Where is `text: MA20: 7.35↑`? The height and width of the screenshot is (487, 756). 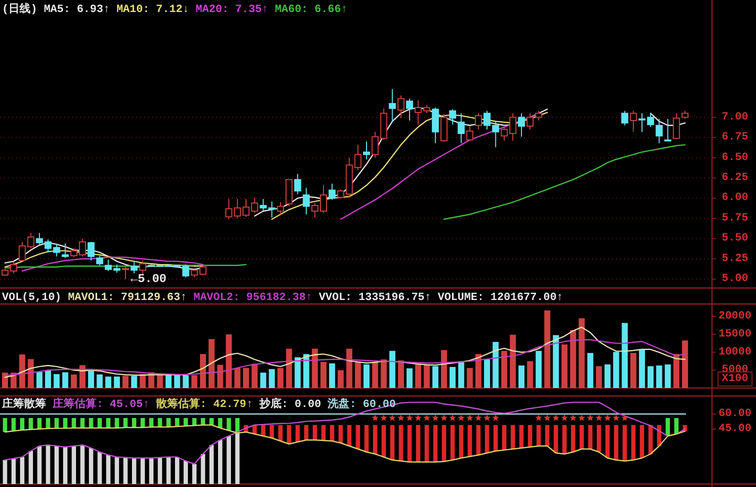
text: MA20: 7.35↑ is located at coordinates (232, 10).